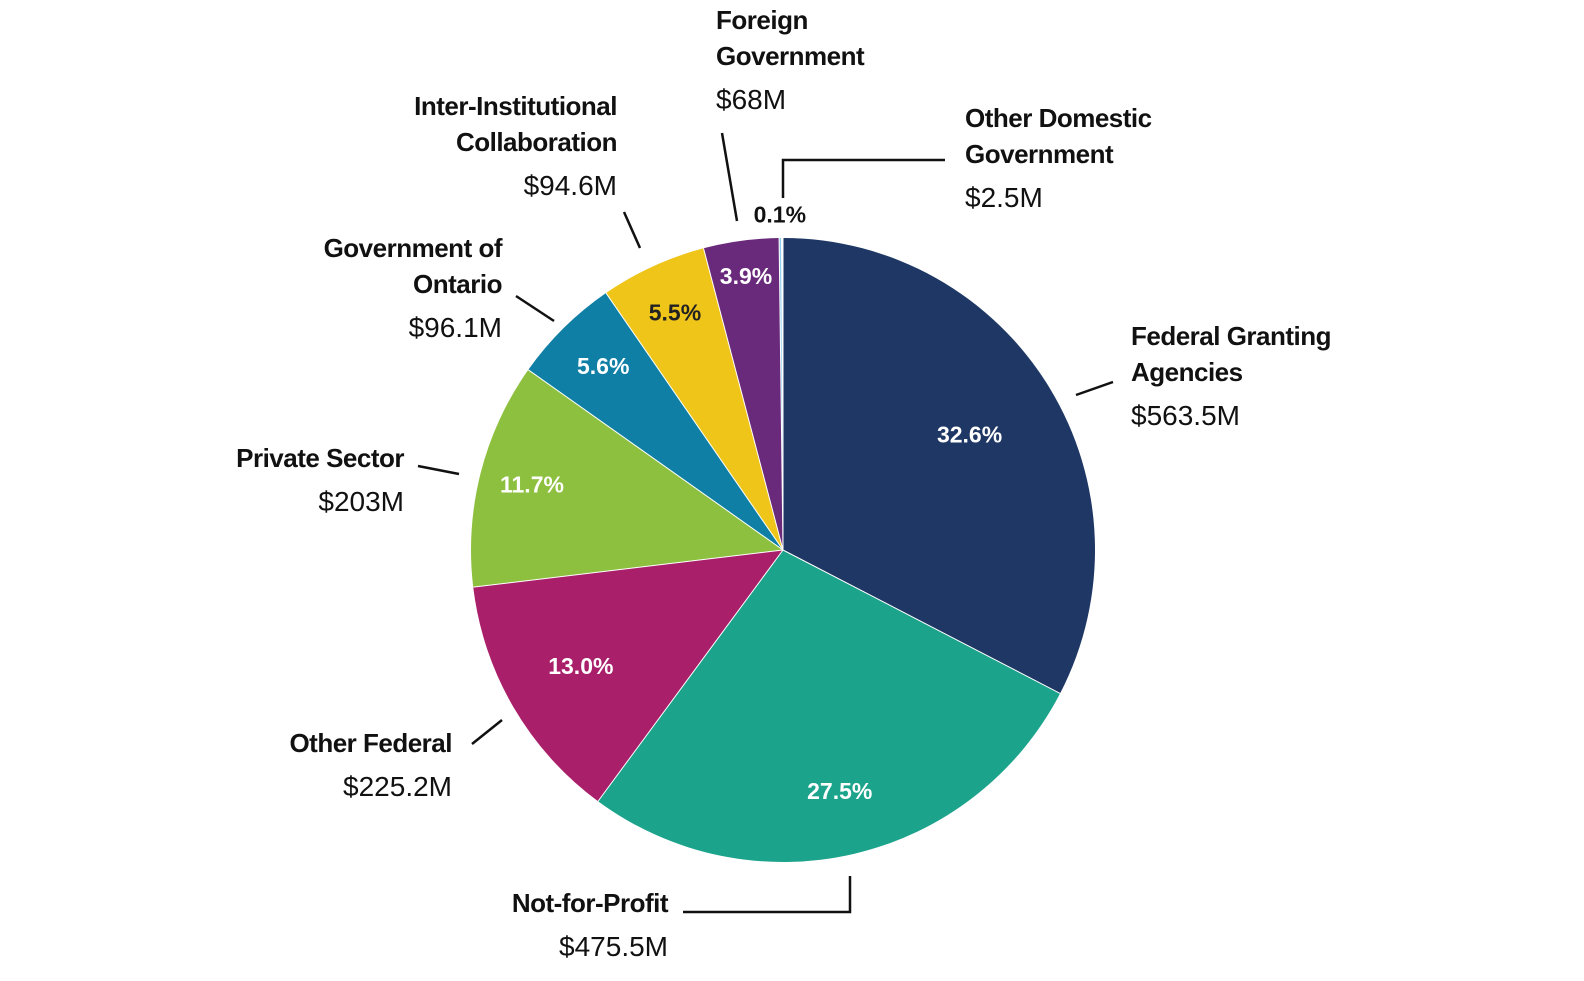 The image size is (1584, 981). Describe the element at coordinates (613, 946) in the screenshot. I see `amount-label: $475.5M` at that location.